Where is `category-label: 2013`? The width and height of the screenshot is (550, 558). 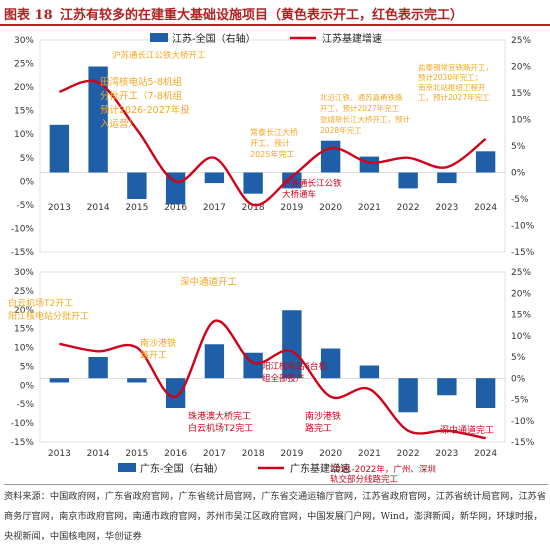
category-label: 2013 is located at coordinates (59, 454).